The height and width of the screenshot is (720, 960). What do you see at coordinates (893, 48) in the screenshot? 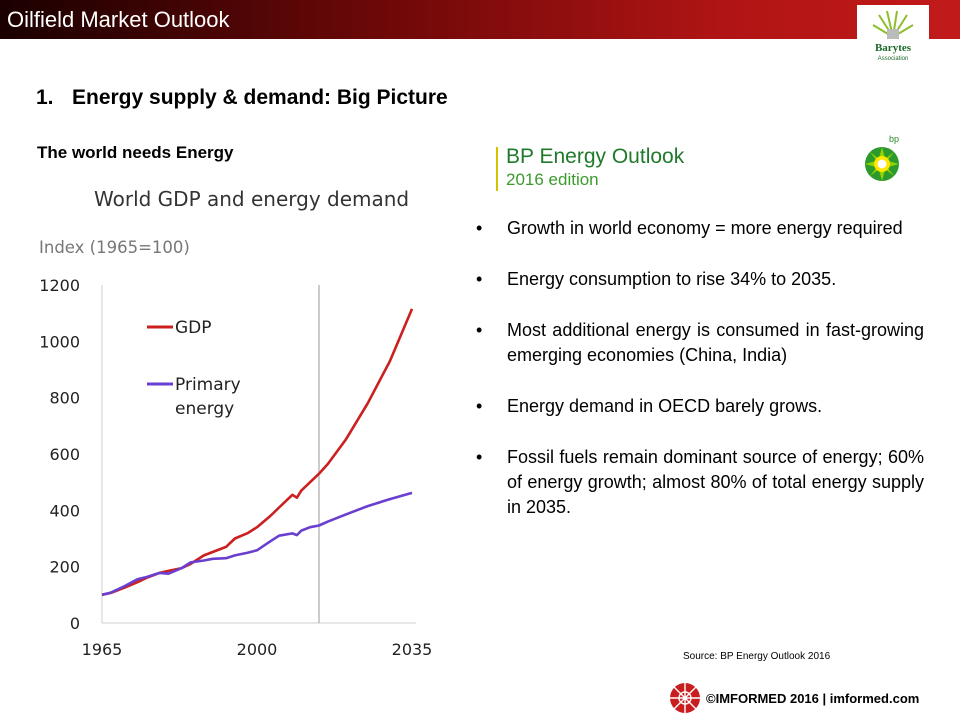
I see `logo-text-top: Barytes` at bounding box center [893, 48].